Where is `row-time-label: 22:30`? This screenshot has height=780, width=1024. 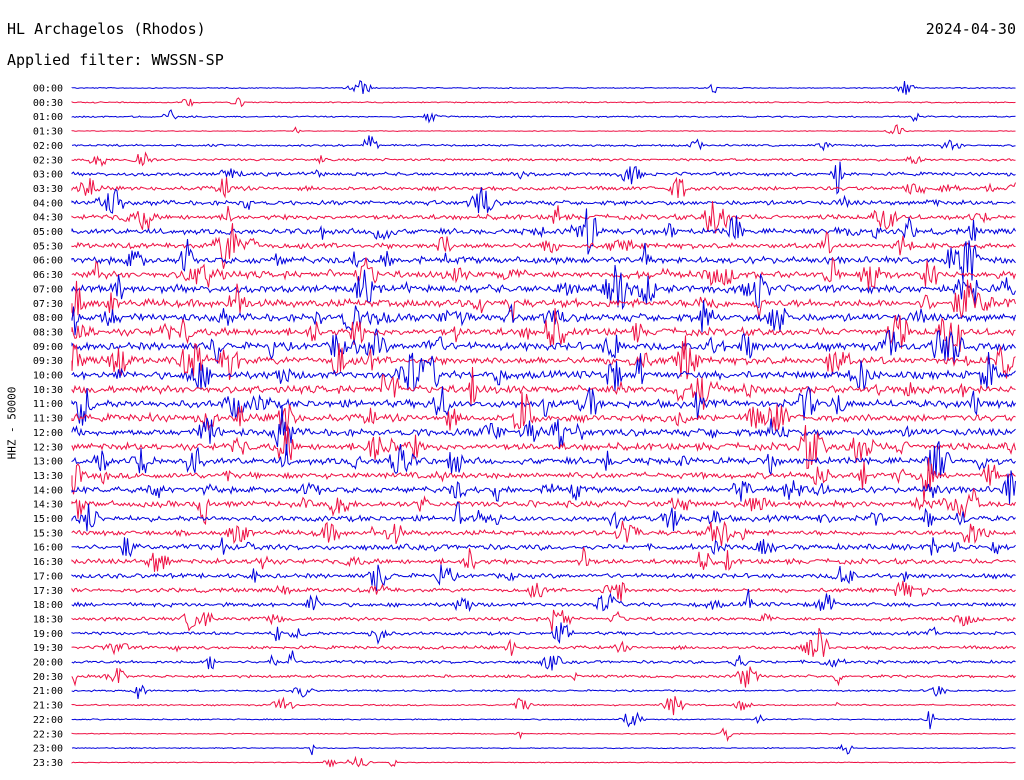
row-time-label: 22:30 is located at coordinates (48, 734).